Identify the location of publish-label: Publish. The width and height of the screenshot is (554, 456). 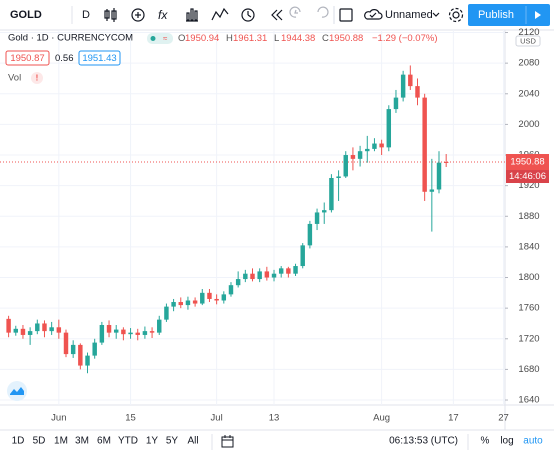
(496, 15).